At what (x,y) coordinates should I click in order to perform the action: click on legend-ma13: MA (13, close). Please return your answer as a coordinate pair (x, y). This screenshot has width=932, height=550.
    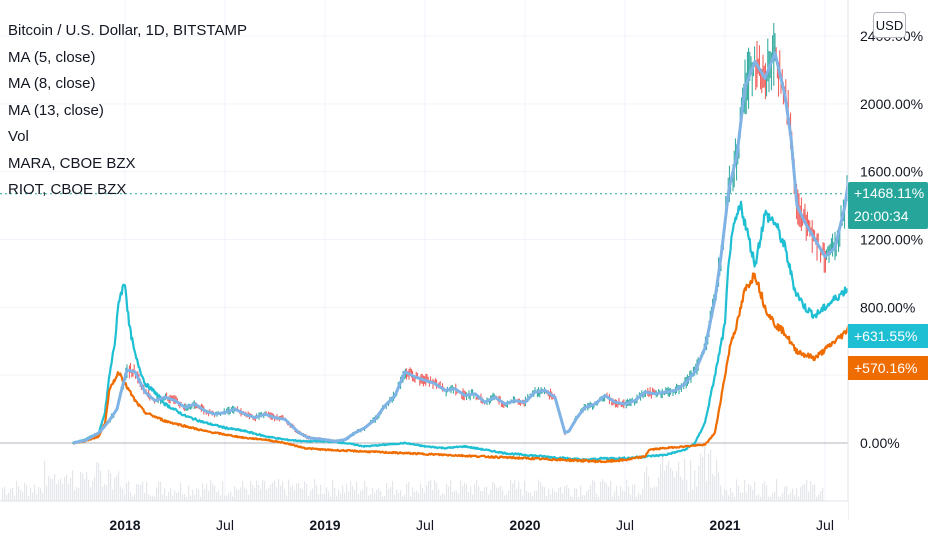
    Looking at the image, I should click on (56, 110).